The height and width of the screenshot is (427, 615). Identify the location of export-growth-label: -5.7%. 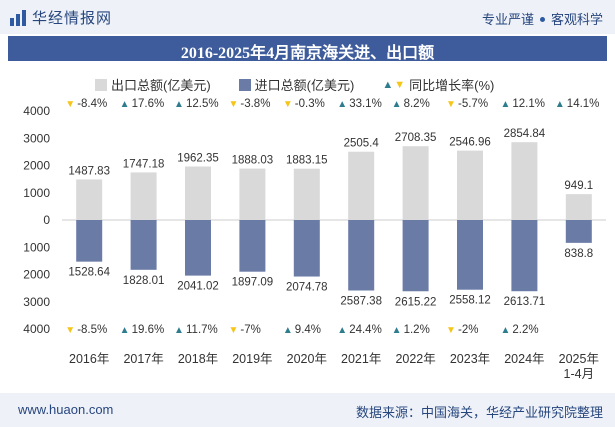
(473, 104).